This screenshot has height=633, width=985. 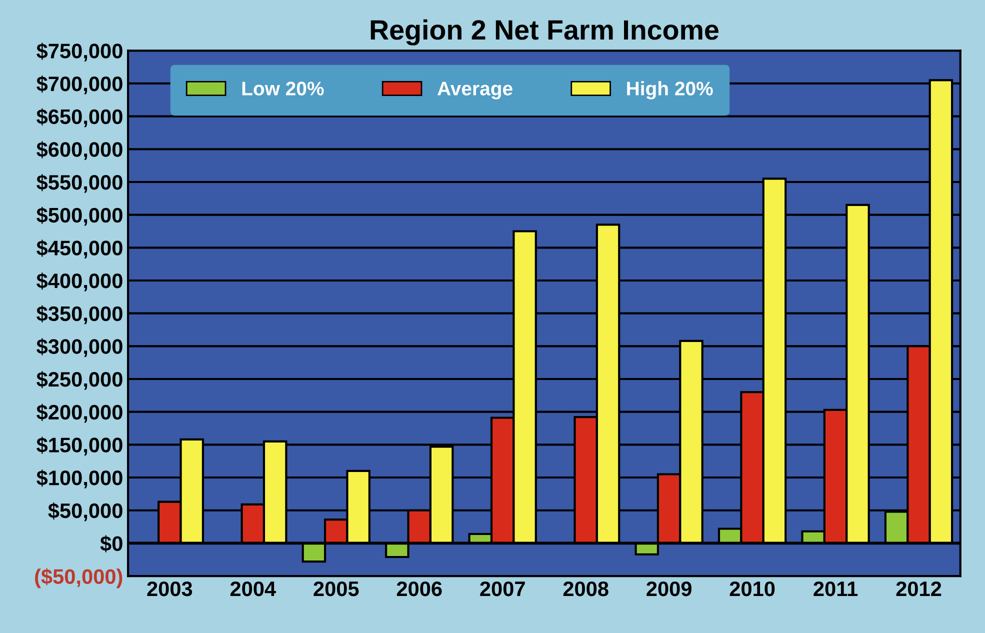 I want to click on x-tick-label: 2012, so click(x=919, y=588).